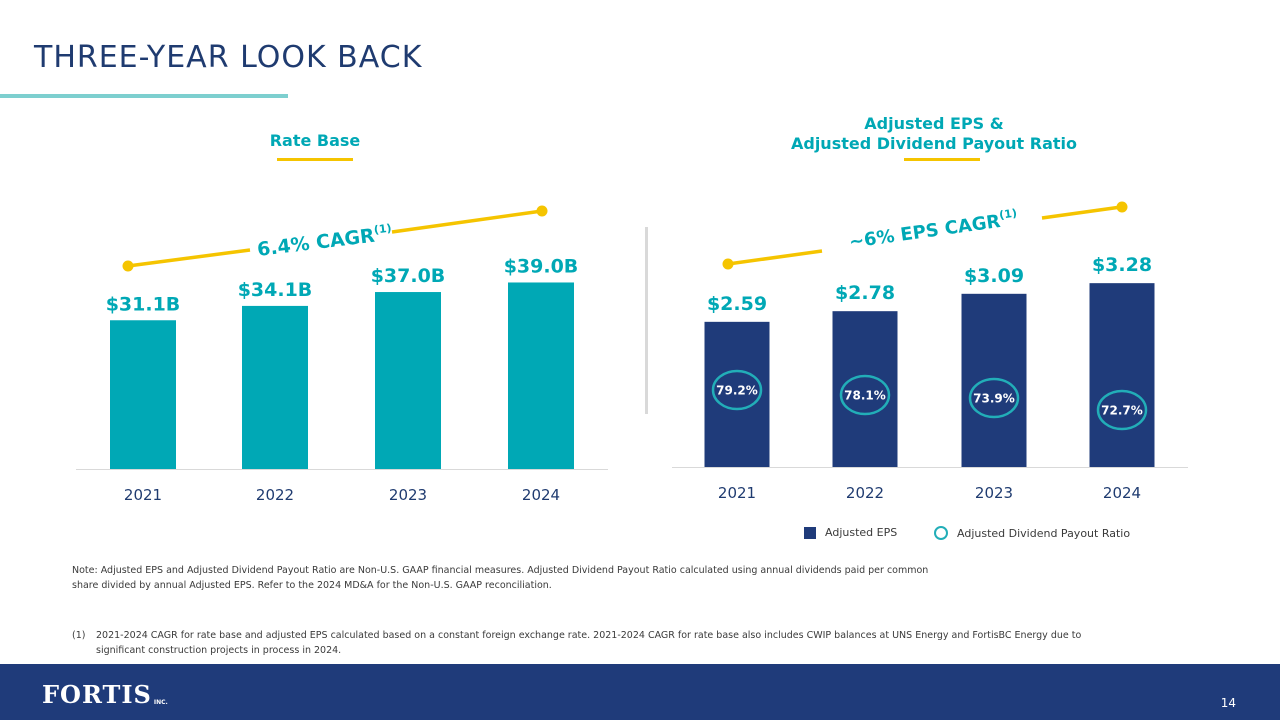 Image resolution: width=1280 pixels, height=720 pixels. What do you see at coordinates (228, 57) in the screenshot?
I see `page-title: THREE-YEAR LOOK BACK` at bounding box center [228, 57].